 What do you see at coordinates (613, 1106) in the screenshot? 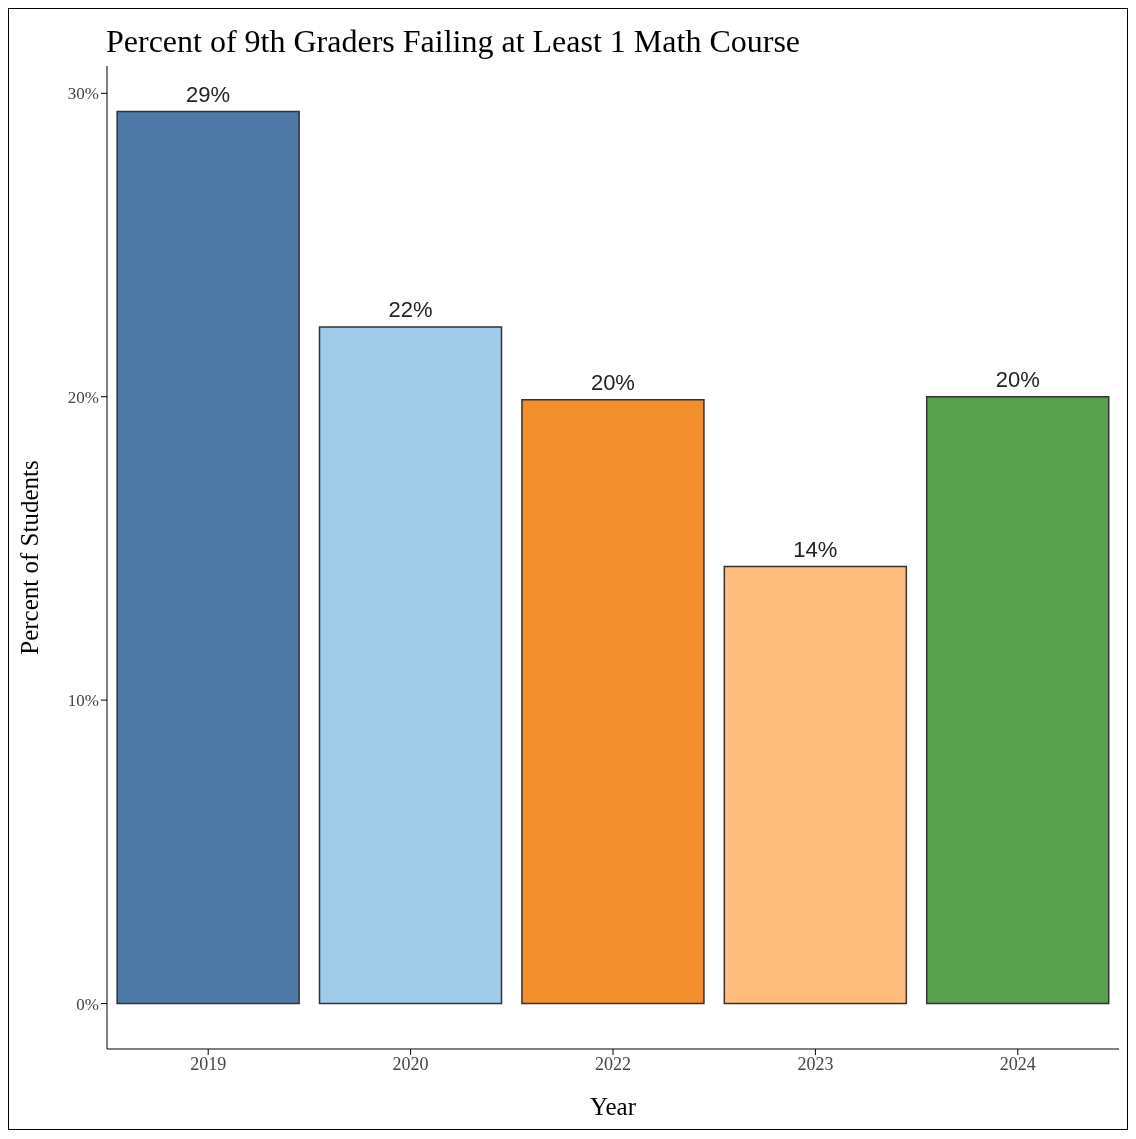
I see `x-axis-title: Year` at bounding box center [613, 1106].